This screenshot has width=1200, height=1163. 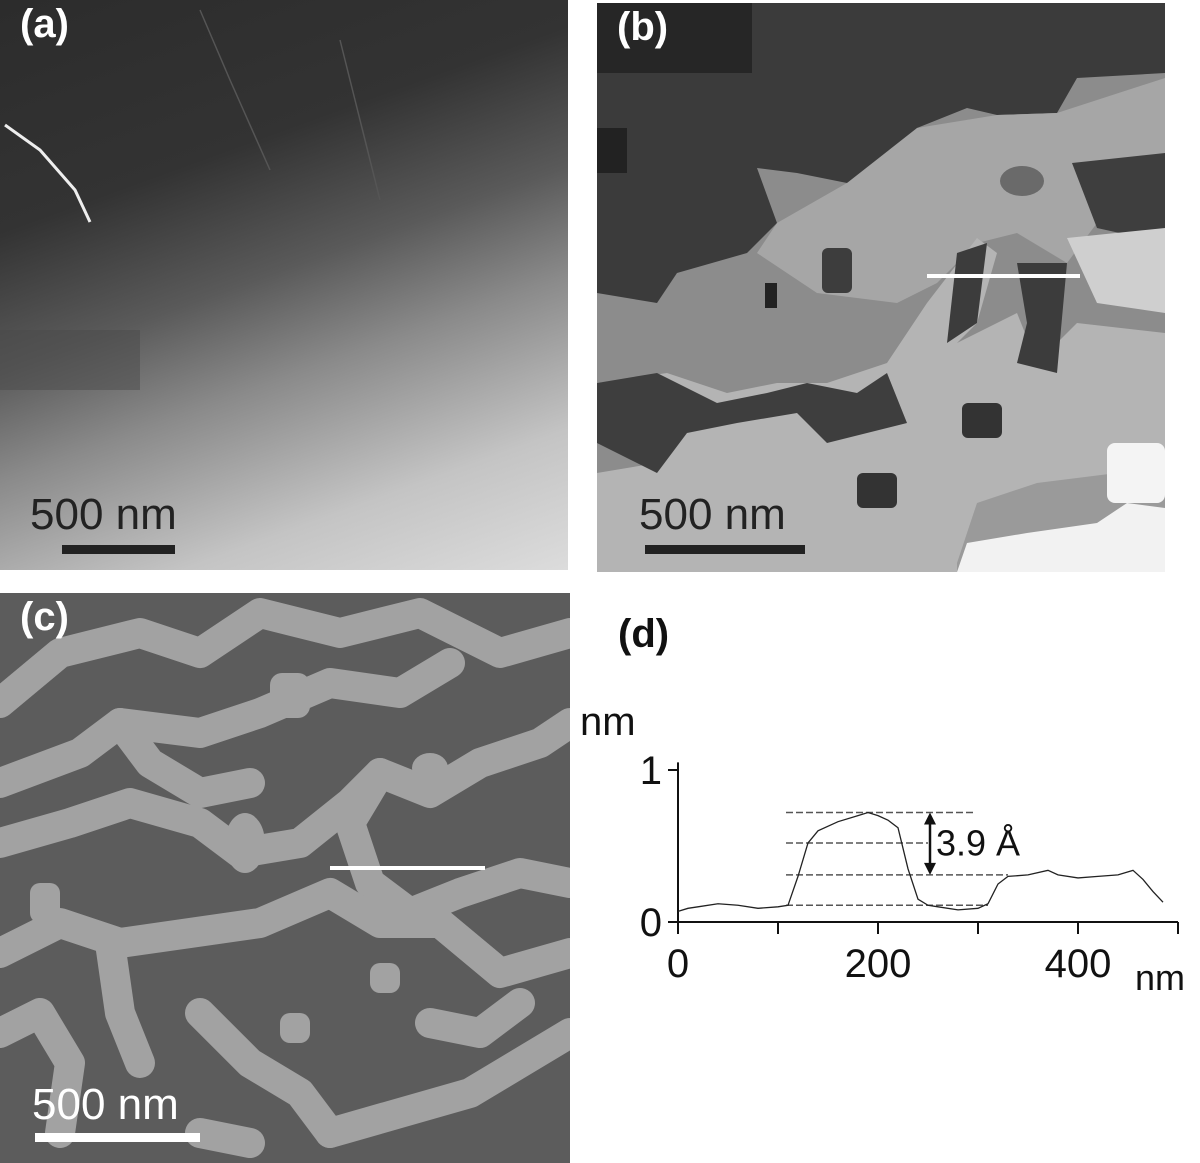 What do you see at coordinates (117, 1137) in the screenshot?
I see `scale-bar-c` at bounding box center [117, 1137].